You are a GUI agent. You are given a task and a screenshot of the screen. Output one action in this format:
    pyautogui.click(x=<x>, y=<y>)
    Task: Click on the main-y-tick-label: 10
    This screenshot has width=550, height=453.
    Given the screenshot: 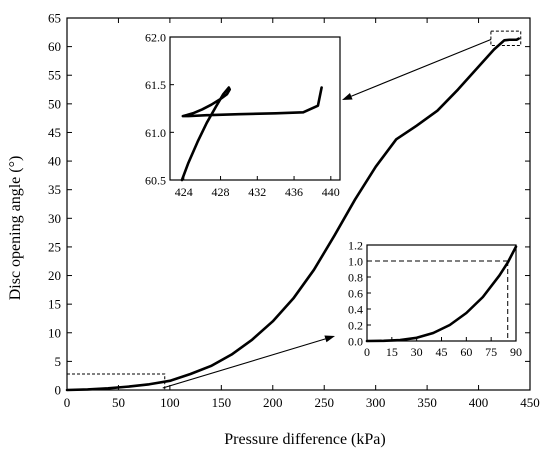 What is the action you would take?
    pyautogui.click(x=54, y=332)
    